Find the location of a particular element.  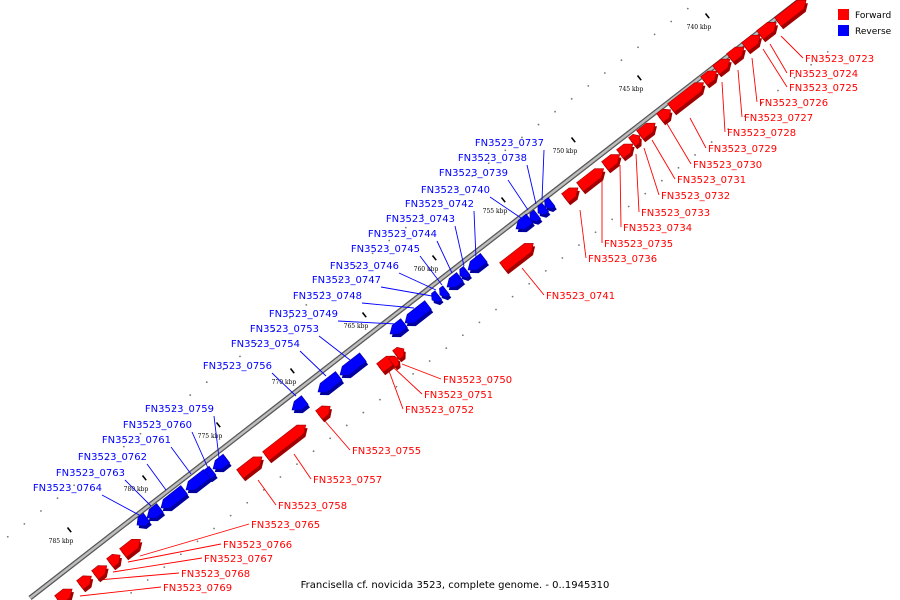

reverse-gene-label-leader is located at coordinates (406, 291).